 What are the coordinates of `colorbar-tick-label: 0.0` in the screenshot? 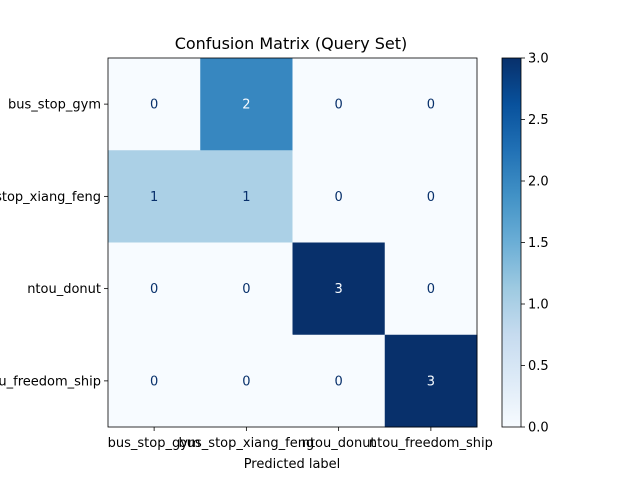 It's located at (538, 428).